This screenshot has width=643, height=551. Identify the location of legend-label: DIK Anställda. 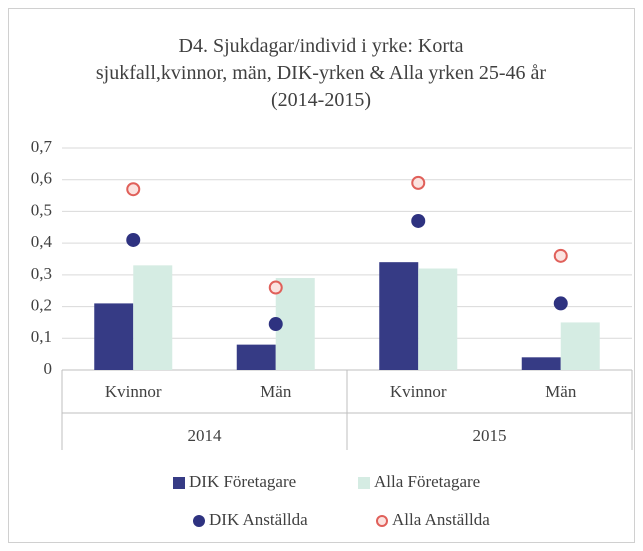
(258, 519).